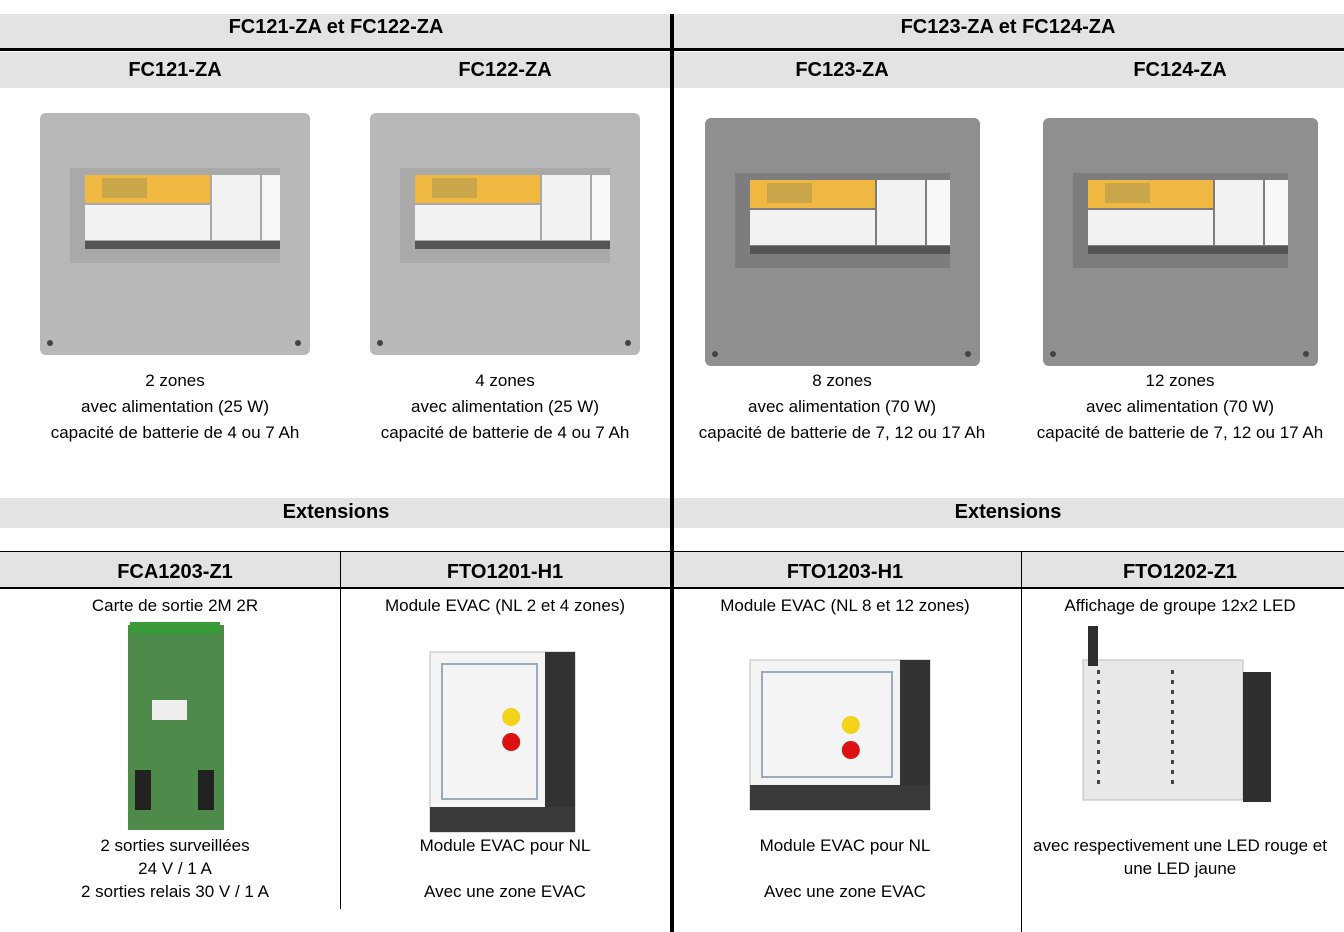  I want to click on extension-description: 2 sorties surveillées, so click(175, 845).